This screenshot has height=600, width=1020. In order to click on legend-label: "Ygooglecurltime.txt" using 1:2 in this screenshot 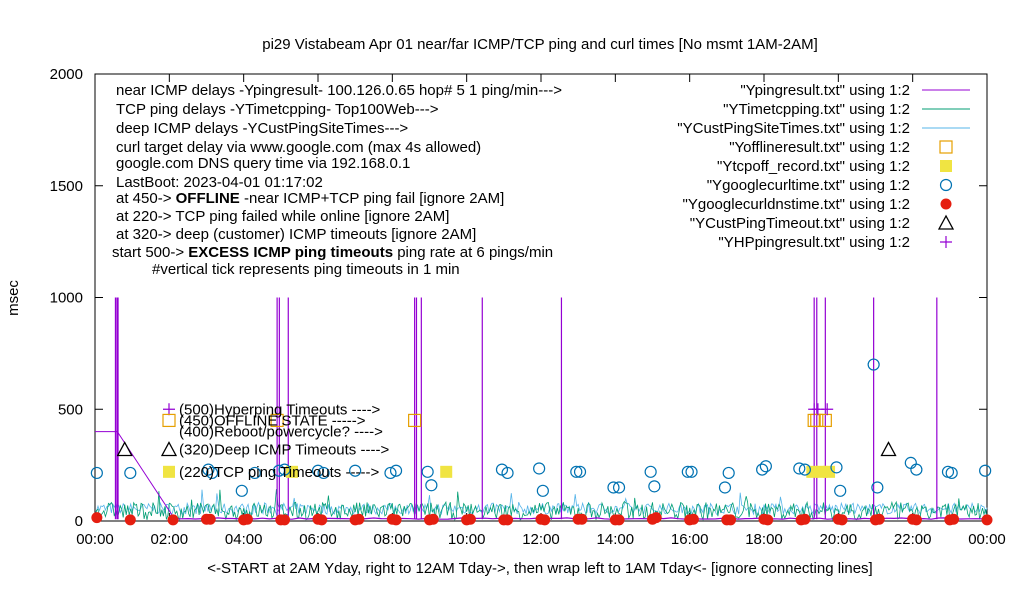, I will do `click(808, 185)`.